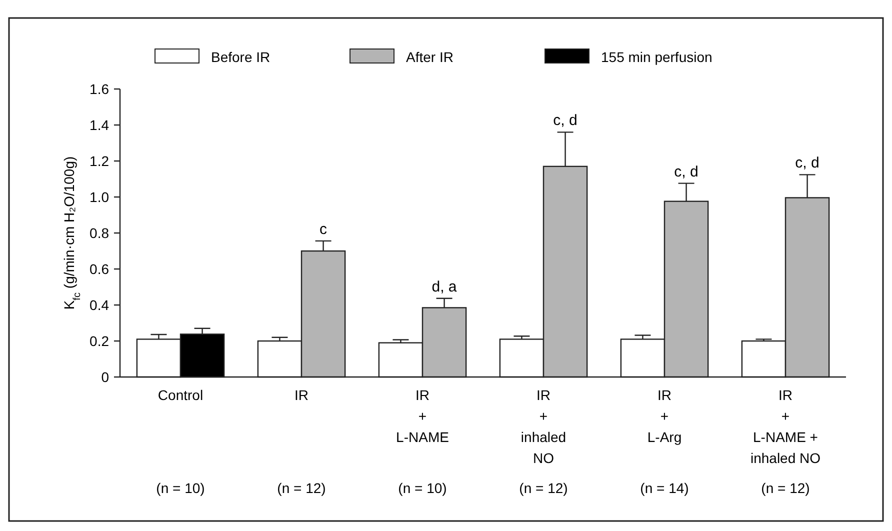 This screenshot has height=531, width=892. What do you see at coordinates (543, 426) in the screenshot?
I see `x-tick-label: IR + inhaled NO` at bounding box center [543, 426].